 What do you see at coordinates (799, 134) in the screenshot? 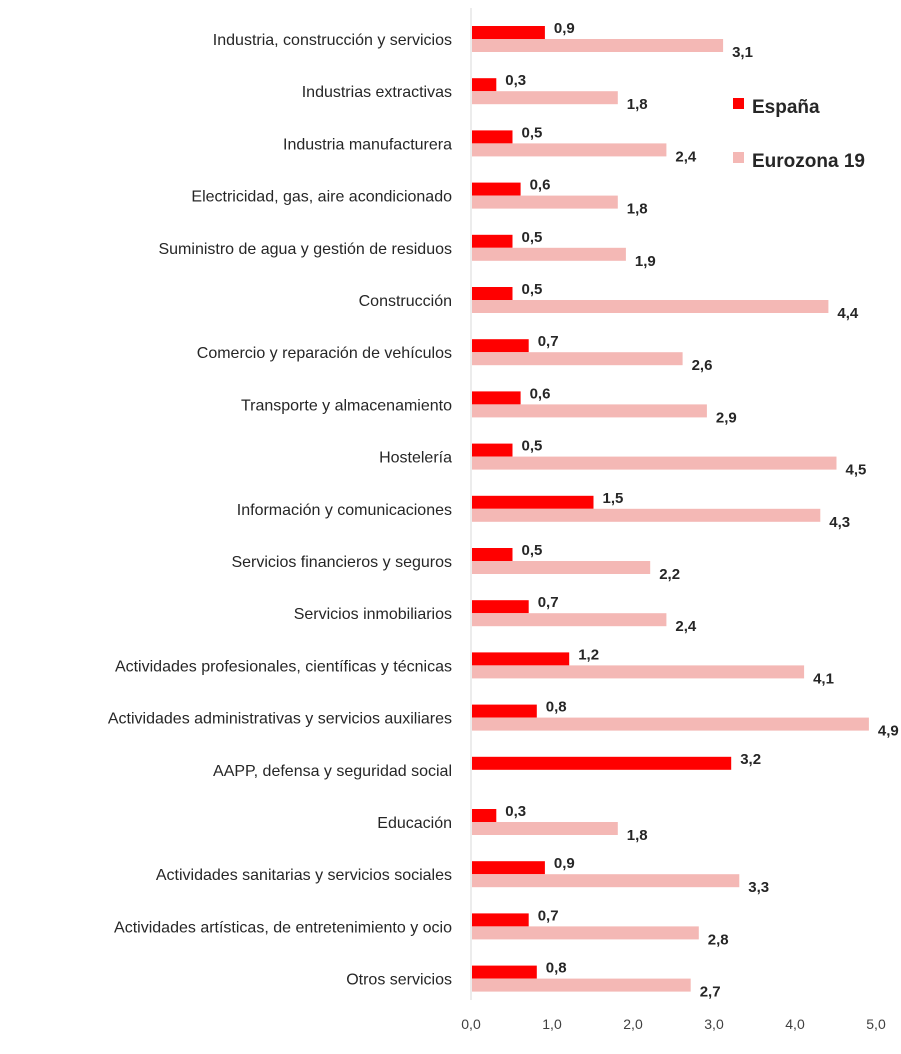
I see `legend: España Eurozona 19` at bounding box center [799, 134].